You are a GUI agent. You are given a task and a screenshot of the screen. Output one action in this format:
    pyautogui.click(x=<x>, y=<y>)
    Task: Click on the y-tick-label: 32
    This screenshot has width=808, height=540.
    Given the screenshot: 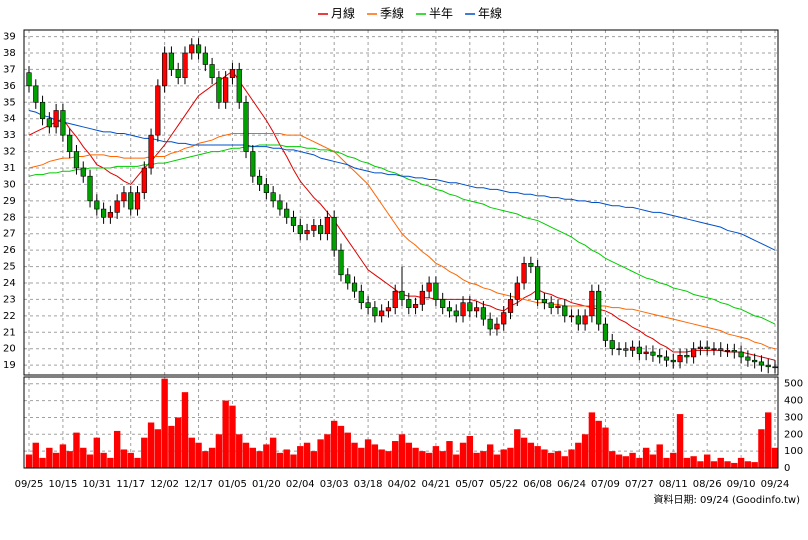 What is the action you would take?
    pyautogui.click(x=9, y=152)
    